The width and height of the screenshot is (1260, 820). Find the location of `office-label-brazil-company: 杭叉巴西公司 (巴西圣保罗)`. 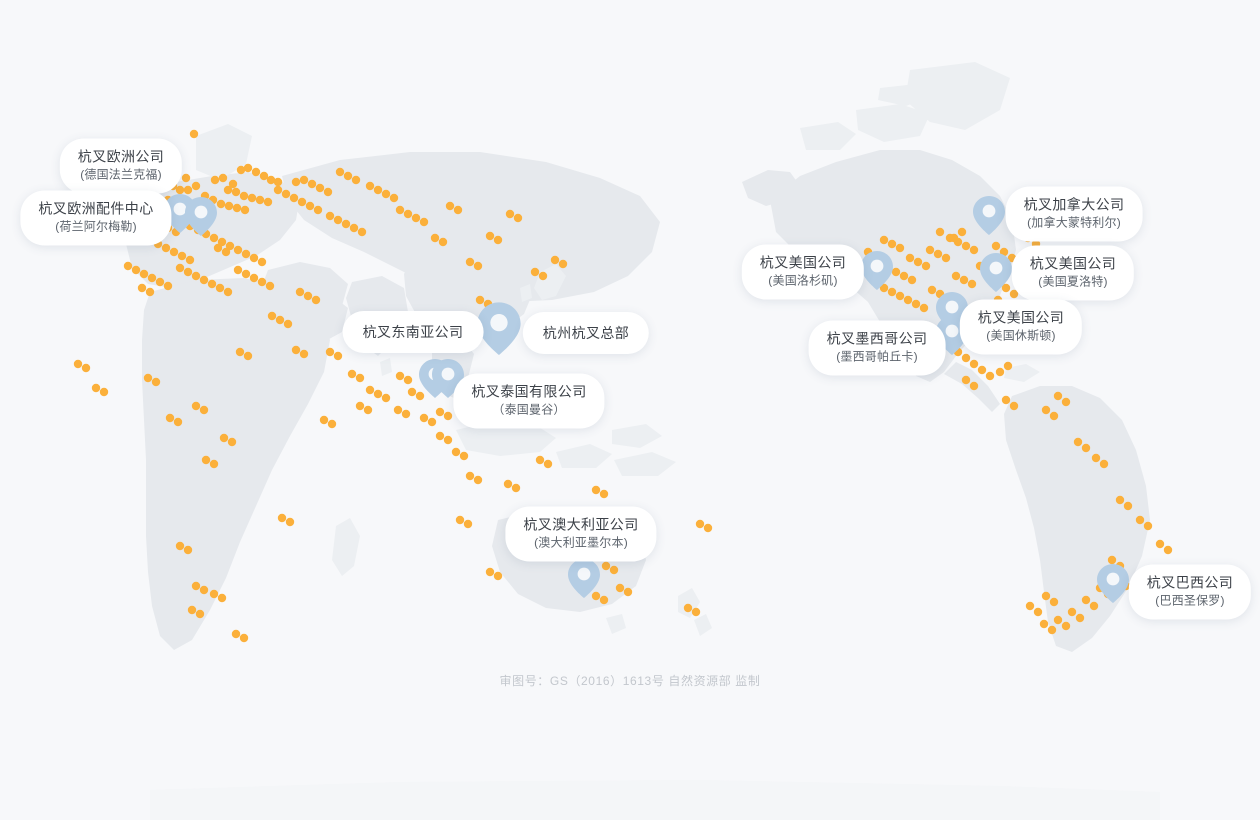

office-label-brazil-company: 杭叉巴西公司 (巴西圣保罗) is located at coordinates (1190, 592).